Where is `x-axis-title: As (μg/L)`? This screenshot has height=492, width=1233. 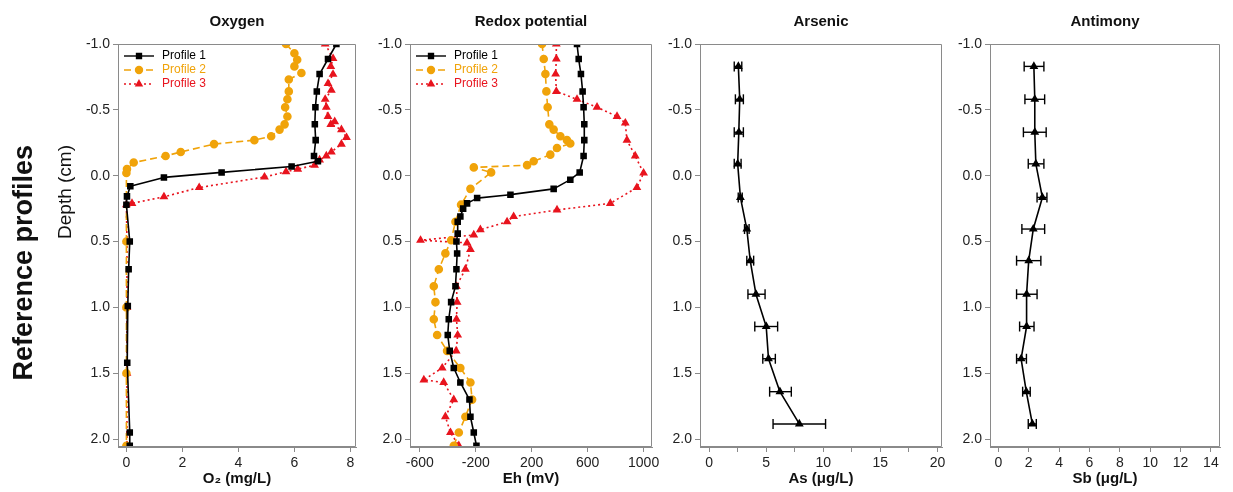
x-axis-title: As (μg/L) is located at coordinates (821, 478).